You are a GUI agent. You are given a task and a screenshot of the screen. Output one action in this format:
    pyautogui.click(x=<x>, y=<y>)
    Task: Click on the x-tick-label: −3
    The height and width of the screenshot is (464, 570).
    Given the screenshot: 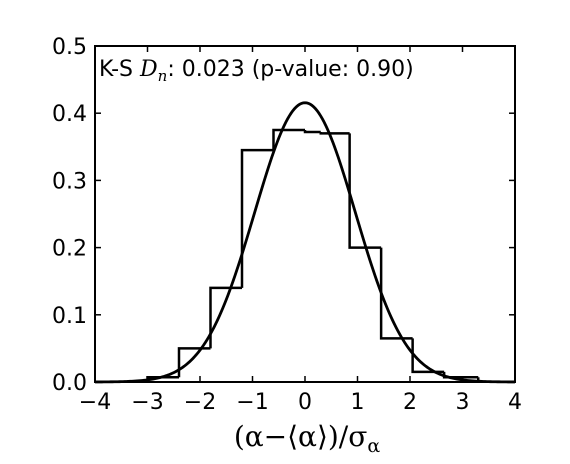 What is the action you would take?
    pyautogui.click(x=147, y=402)
    